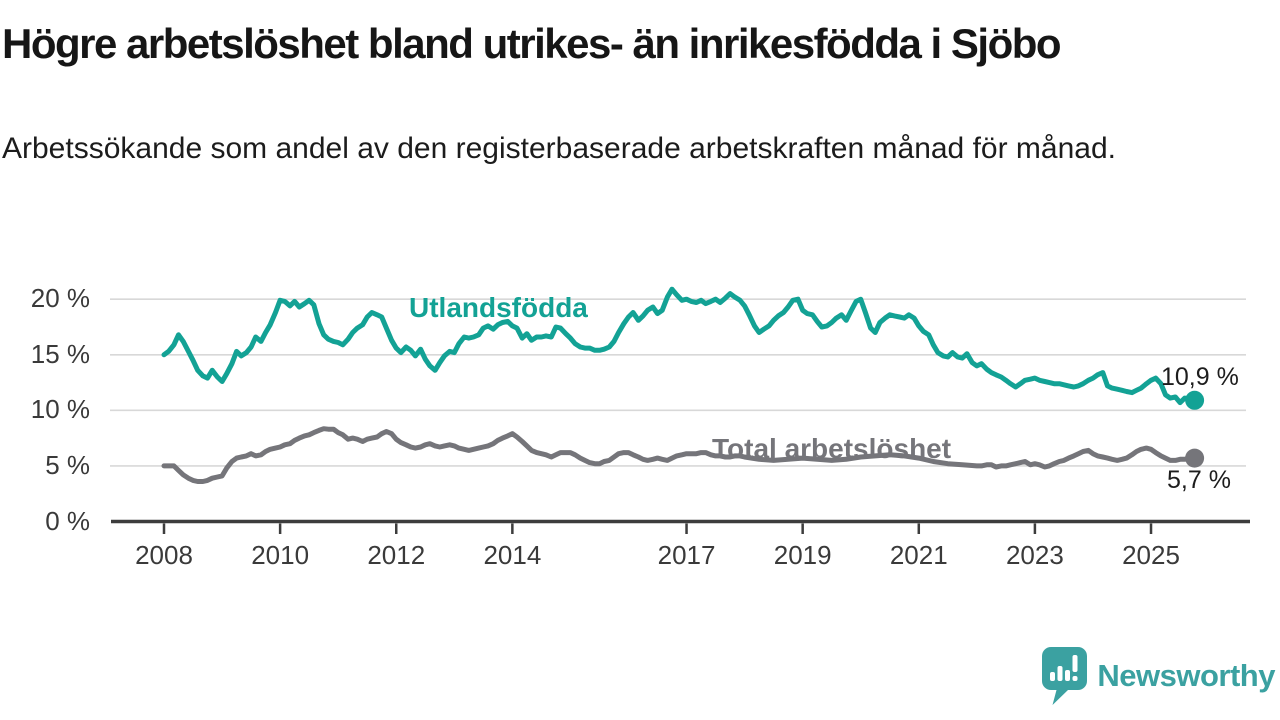  What do you see at coordinates (67, 520) in the screenshot?
I see `y-tick-label-0: 0 %` at bounding box center [67, 520].